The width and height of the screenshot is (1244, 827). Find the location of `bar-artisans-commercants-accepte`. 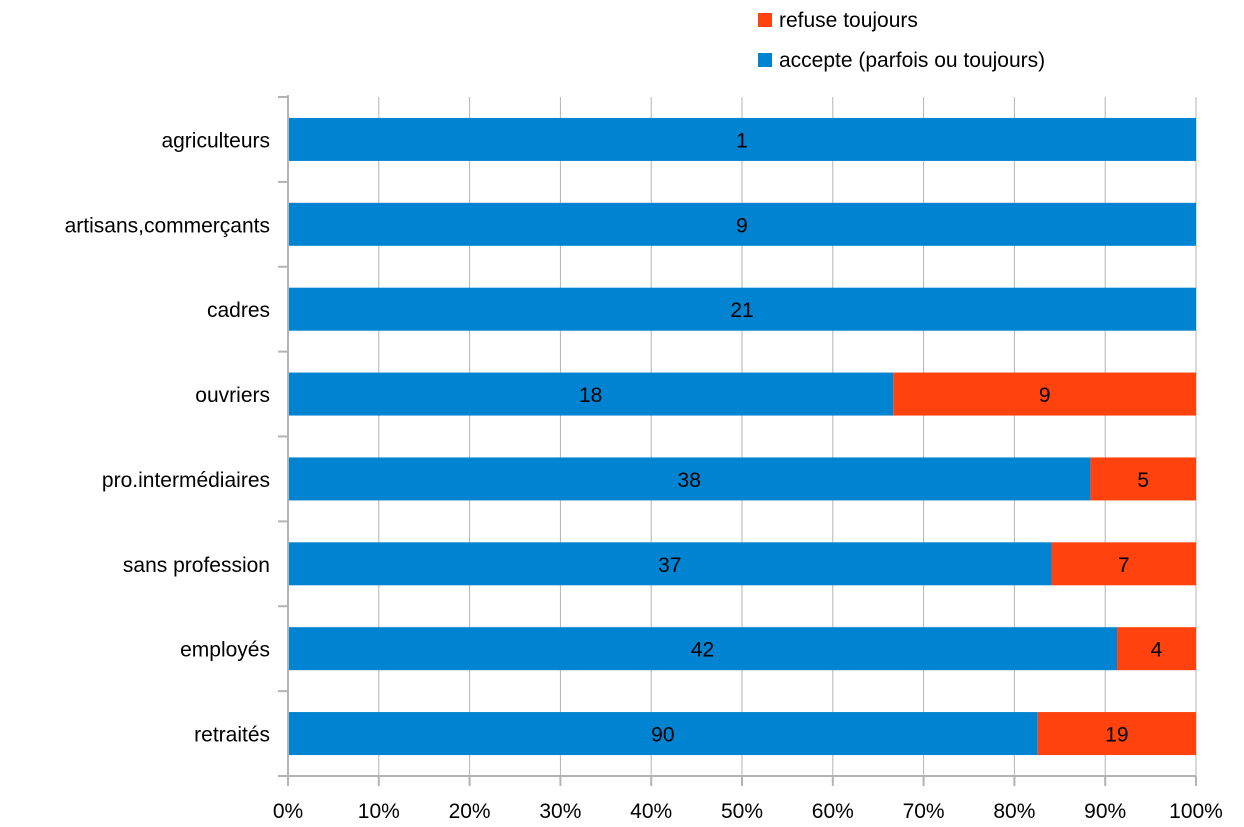

bar-artisans-commercants-accepte is located at coordinates (742, 224).